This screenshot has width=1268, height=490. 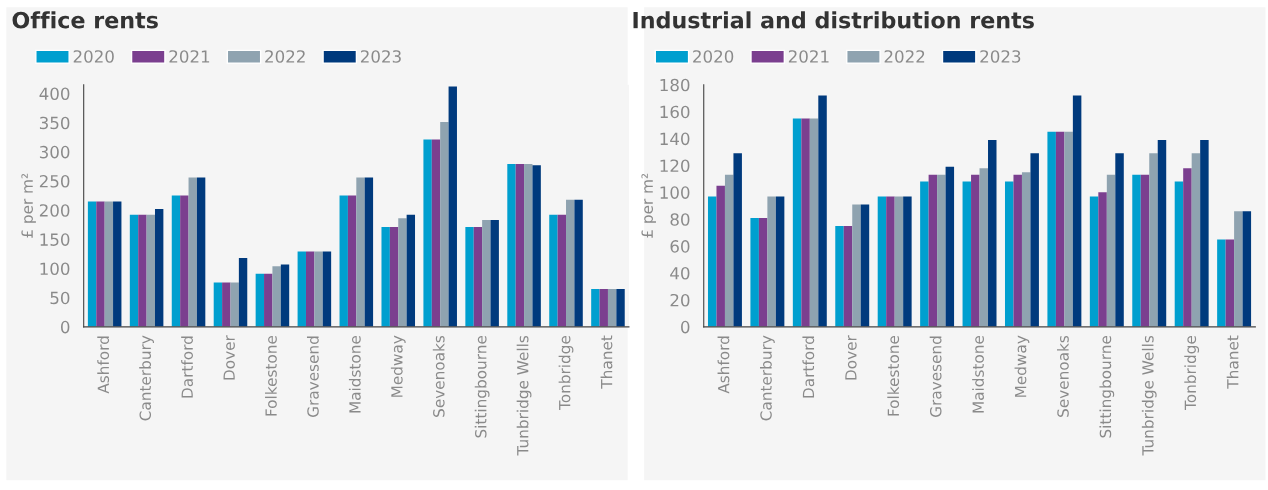 I want to click on x-tick-label: Sevenoaks, so click(x=438, y=376).